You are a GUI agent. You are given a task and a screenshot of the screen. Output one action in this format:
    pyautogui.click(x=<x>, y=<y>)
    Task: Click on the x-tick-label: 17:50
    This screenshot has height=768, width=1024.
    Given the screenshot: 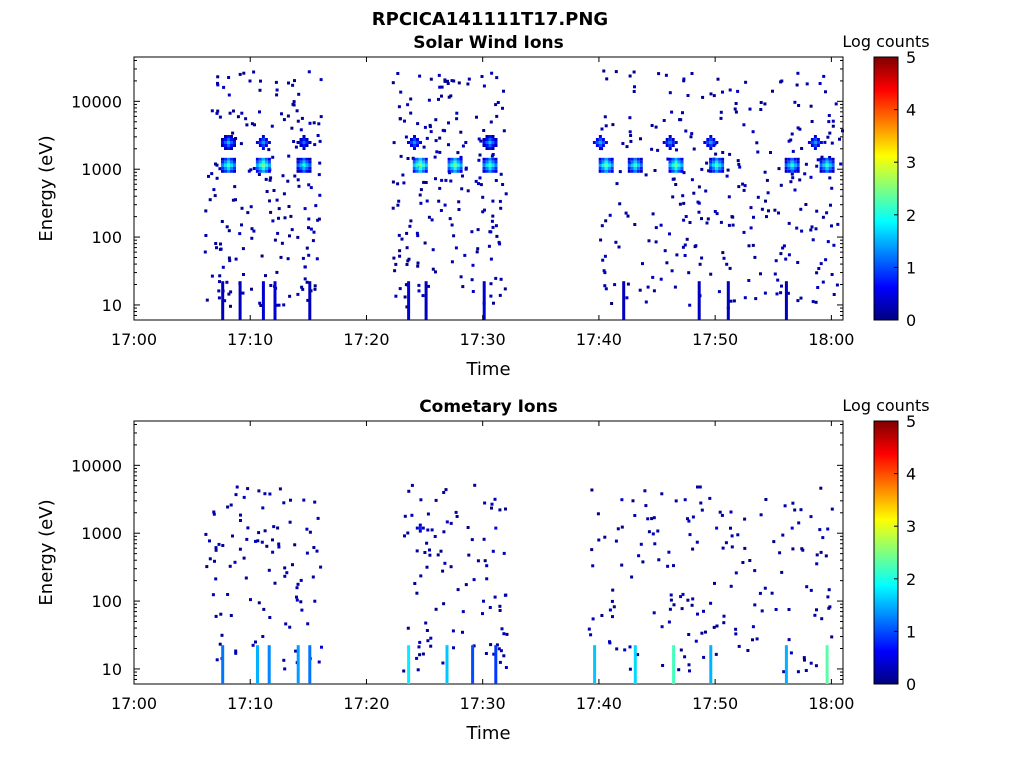 What is the action you would take?
    pyautogui.click(x=715, y=703)
    